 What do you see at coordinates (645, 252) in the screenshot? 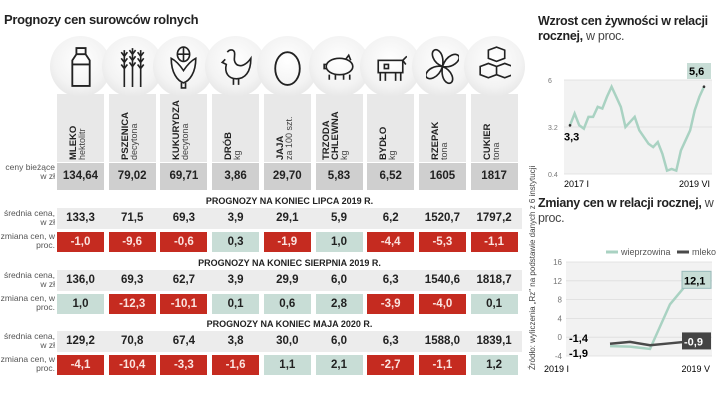
I see `legend-label-wieprzowina: wieprzowina` at bounding box center [645, 252].